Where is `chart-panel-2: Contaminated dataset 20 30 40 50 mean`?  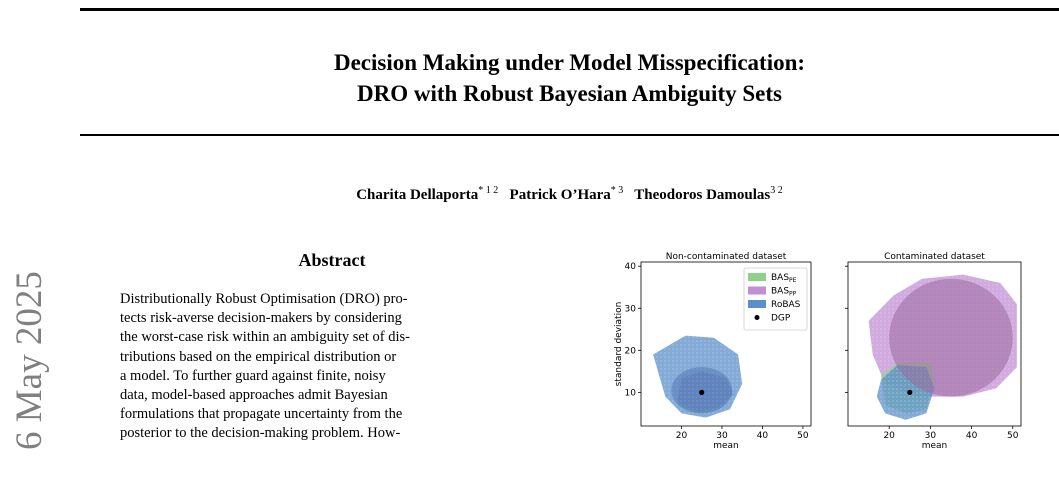 chart-panel-2: Contaminated dataset 20 30 40 50 mean is located at coordinates (933, 351).